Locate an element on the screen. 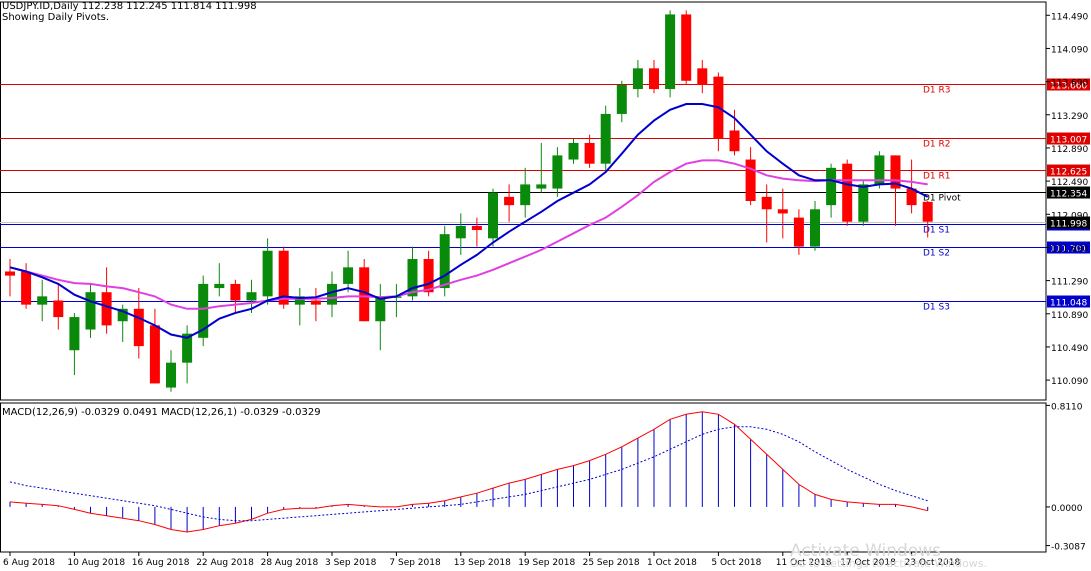 The image size is (1091, 571). date-tick-label-10: 1 Oct 2018 is located at coordinates (672, 563).